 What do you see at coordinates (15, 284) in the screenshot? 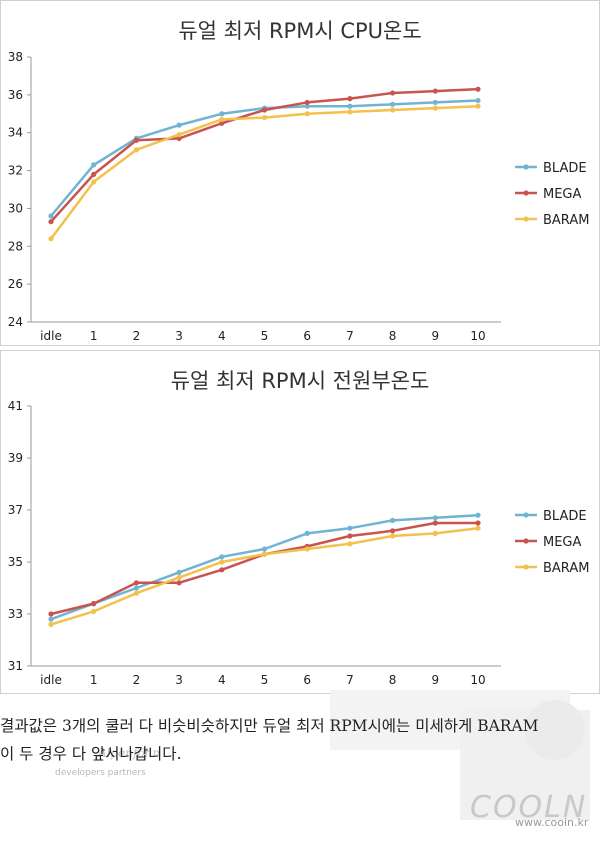
I see `y-tick-label: 26` at bounding box center [15, 284].